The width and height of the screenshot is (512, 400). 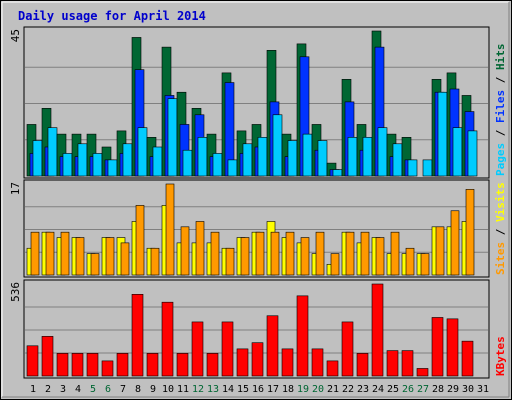 What do you see at coordinates (168, 389) in the screenshot?
I see `x-tick-day-10: 10` at bounding box center [168, 389].